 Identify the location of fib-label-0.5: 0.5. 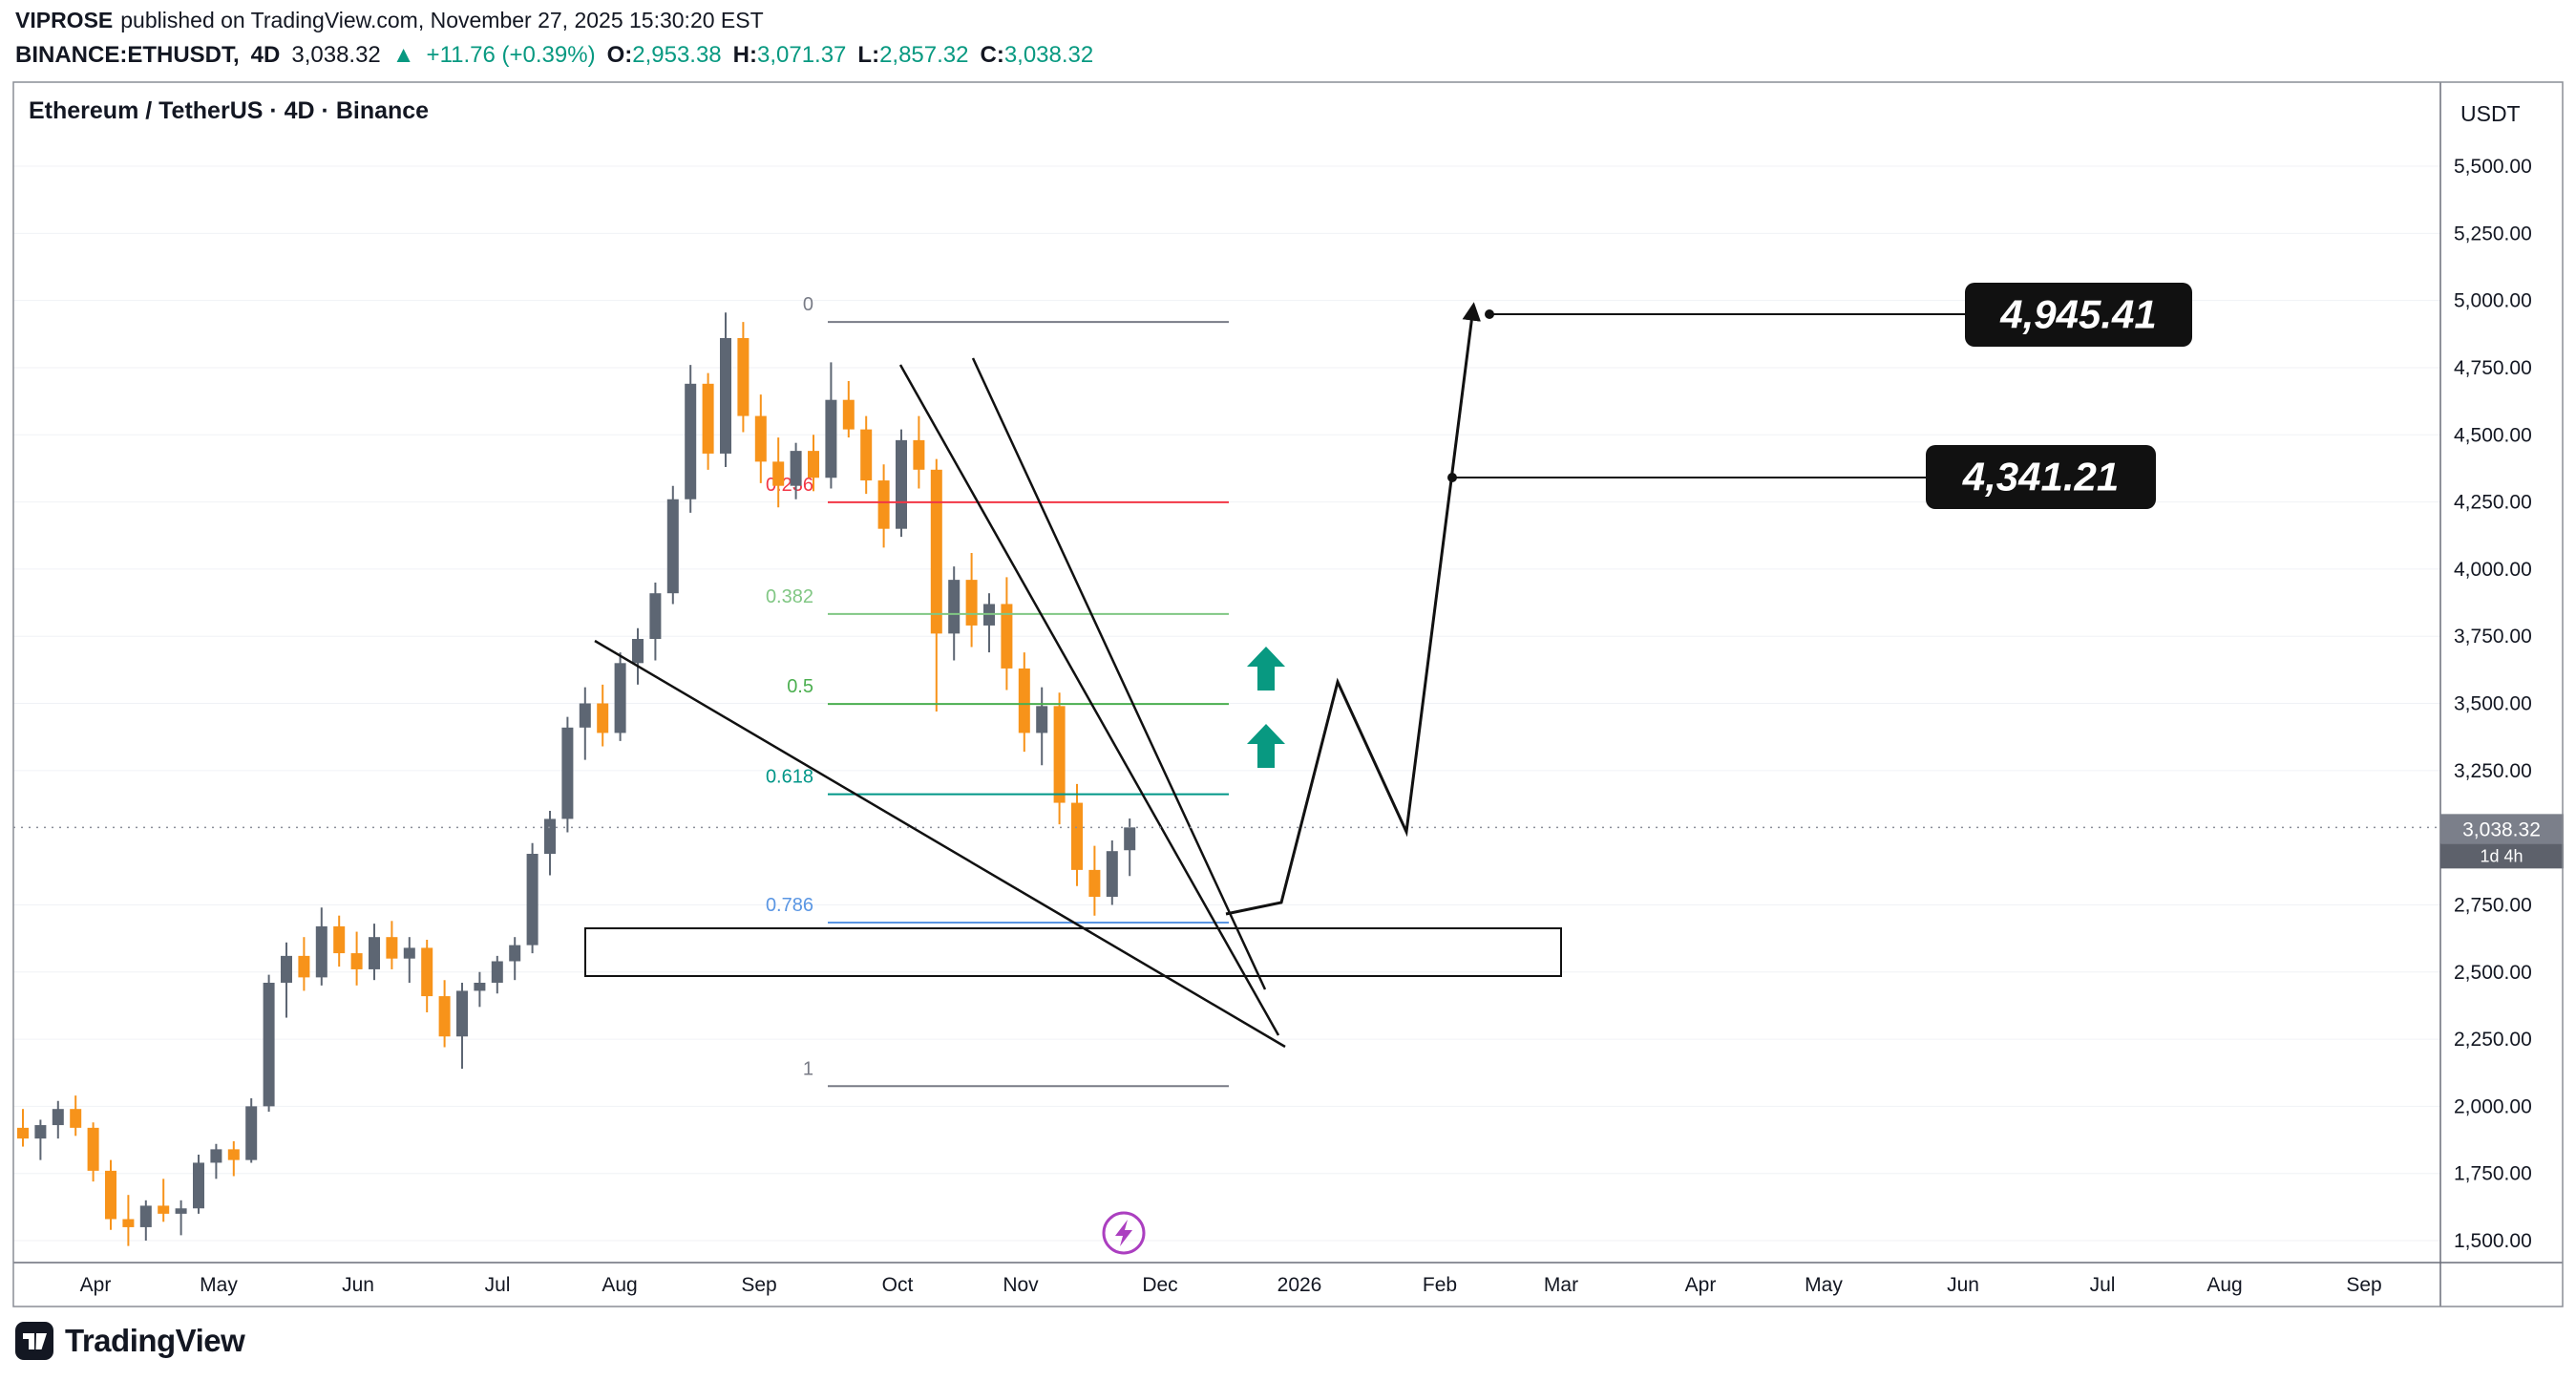
(800, 687).